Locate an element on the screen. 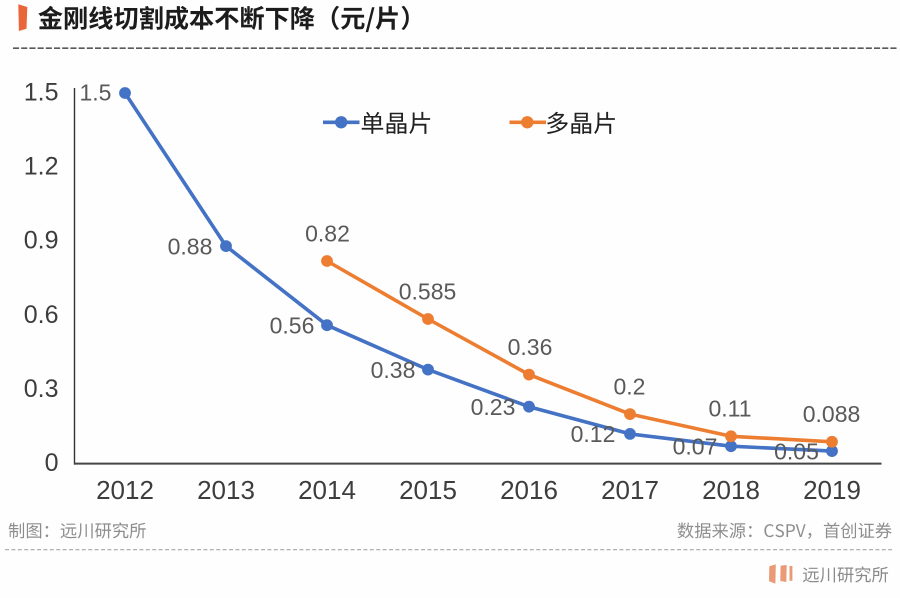 The width and height of the screenshot is (900, 598). svg-text: 0.088 is located at coordinates (832, 414).